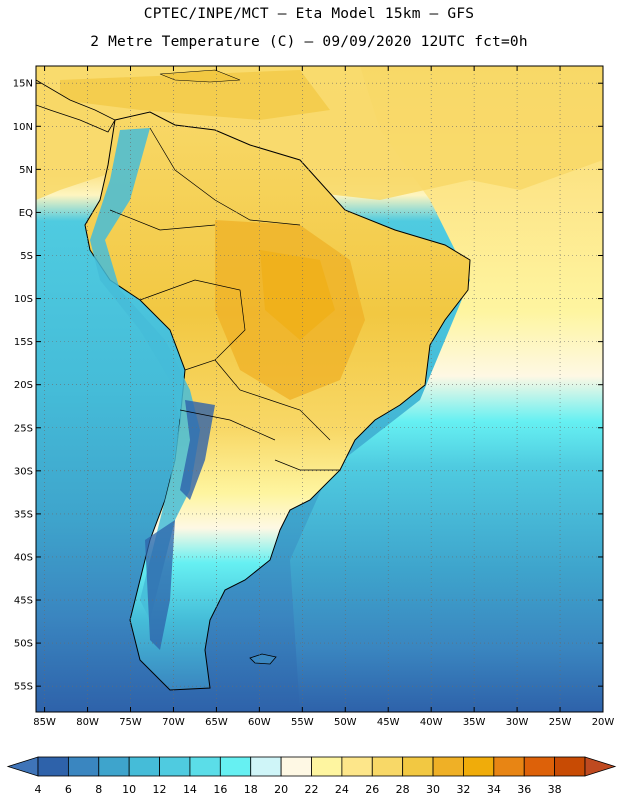 The image size is (618, 800). What do you see at coordinates (603, 722) in the screenshot?
I see `lon-tick-label: 20W` at bounding box center [603, 722].